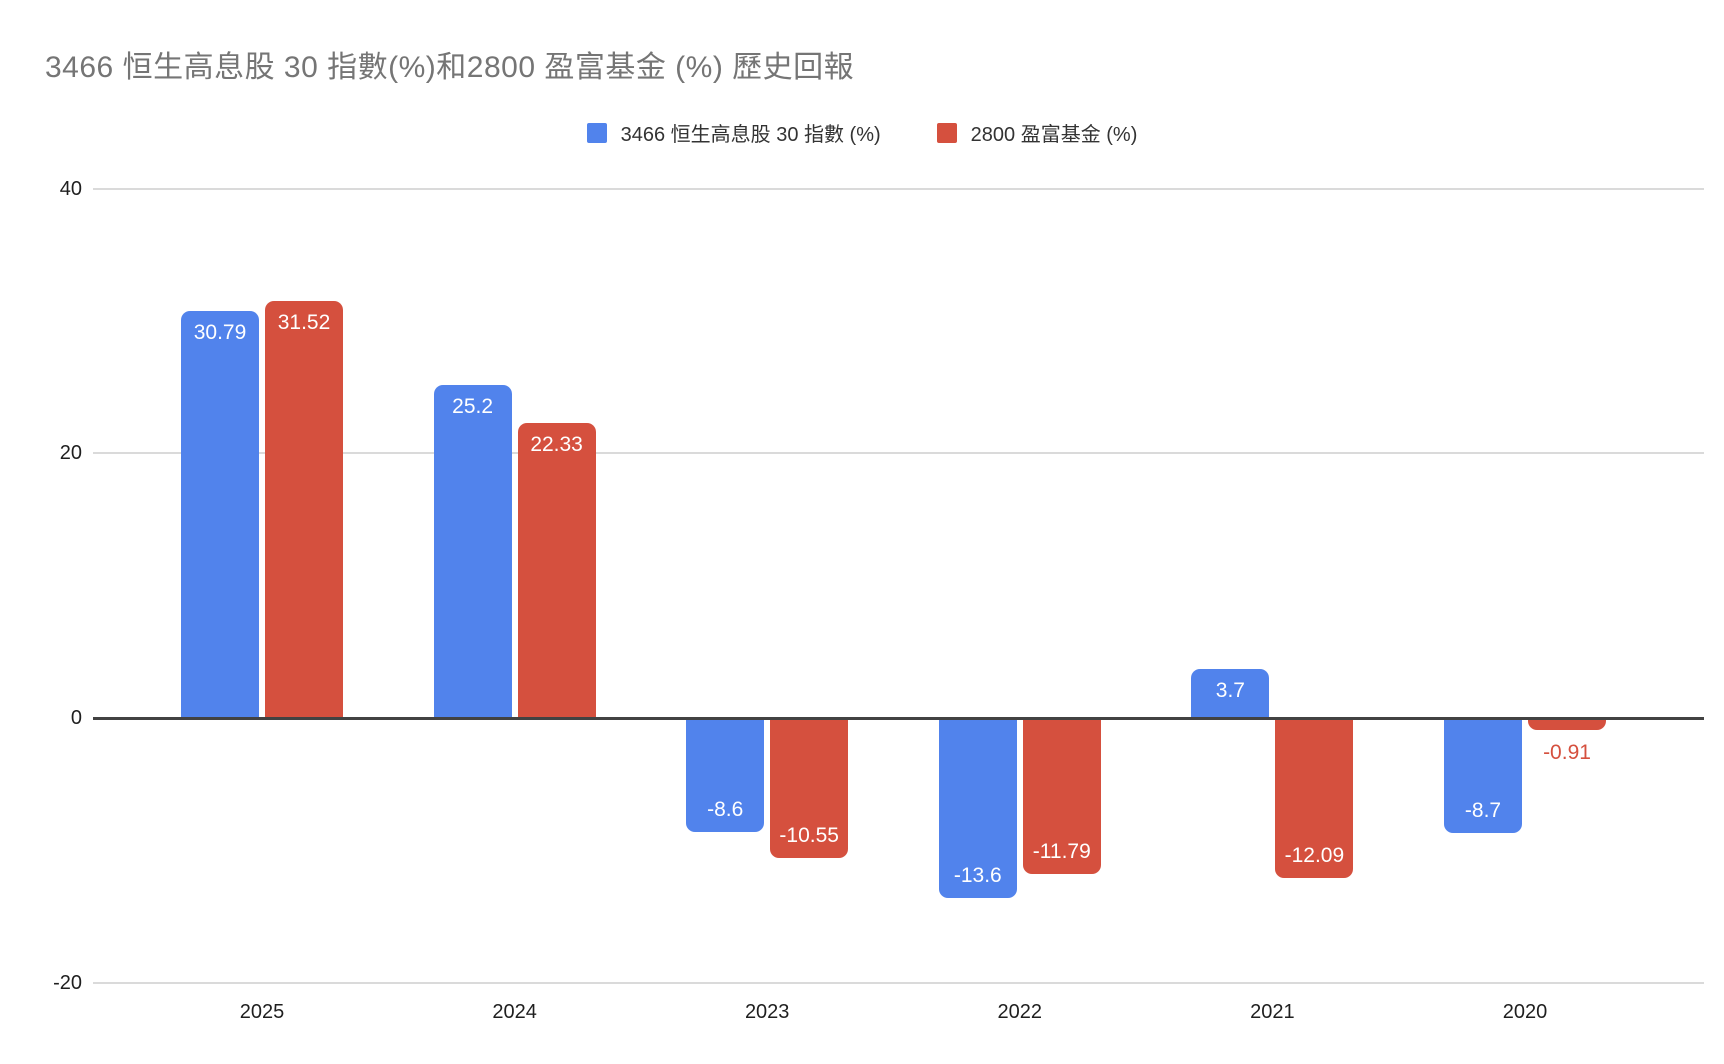 The image size is (1724, 1064). Describe the element at coordinates (898, 718) in the screenshot. I see `zero-axis-line` at that location.